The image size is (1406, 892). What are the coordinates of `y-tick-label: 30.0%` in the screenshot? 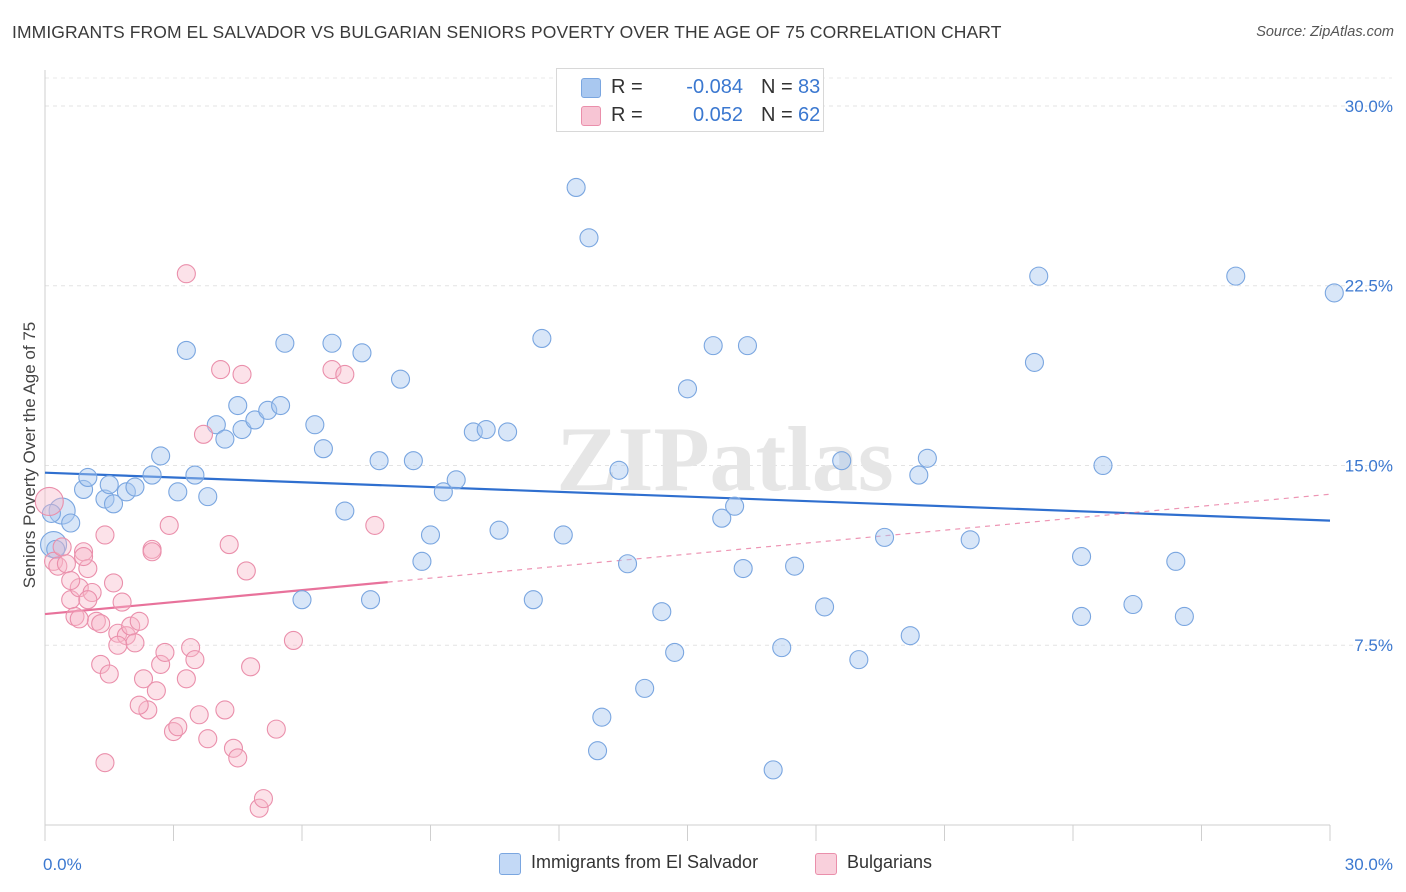 It's located at (1369, 106).